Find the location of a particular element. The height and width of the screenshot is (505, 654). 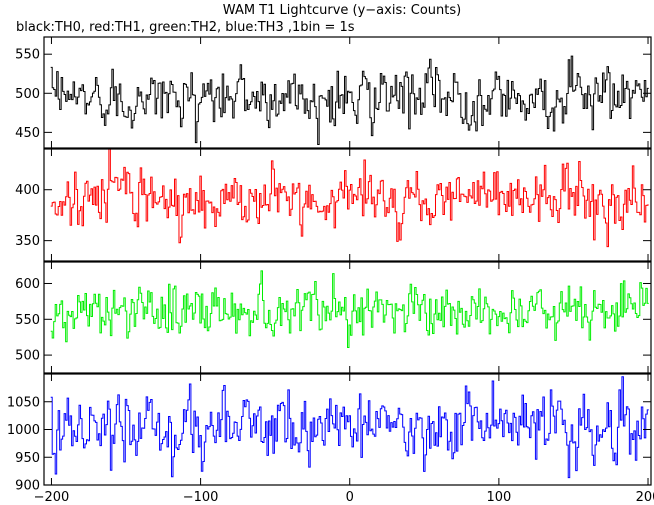

x-tick-label: 100 is located at coordinates (498, 497).